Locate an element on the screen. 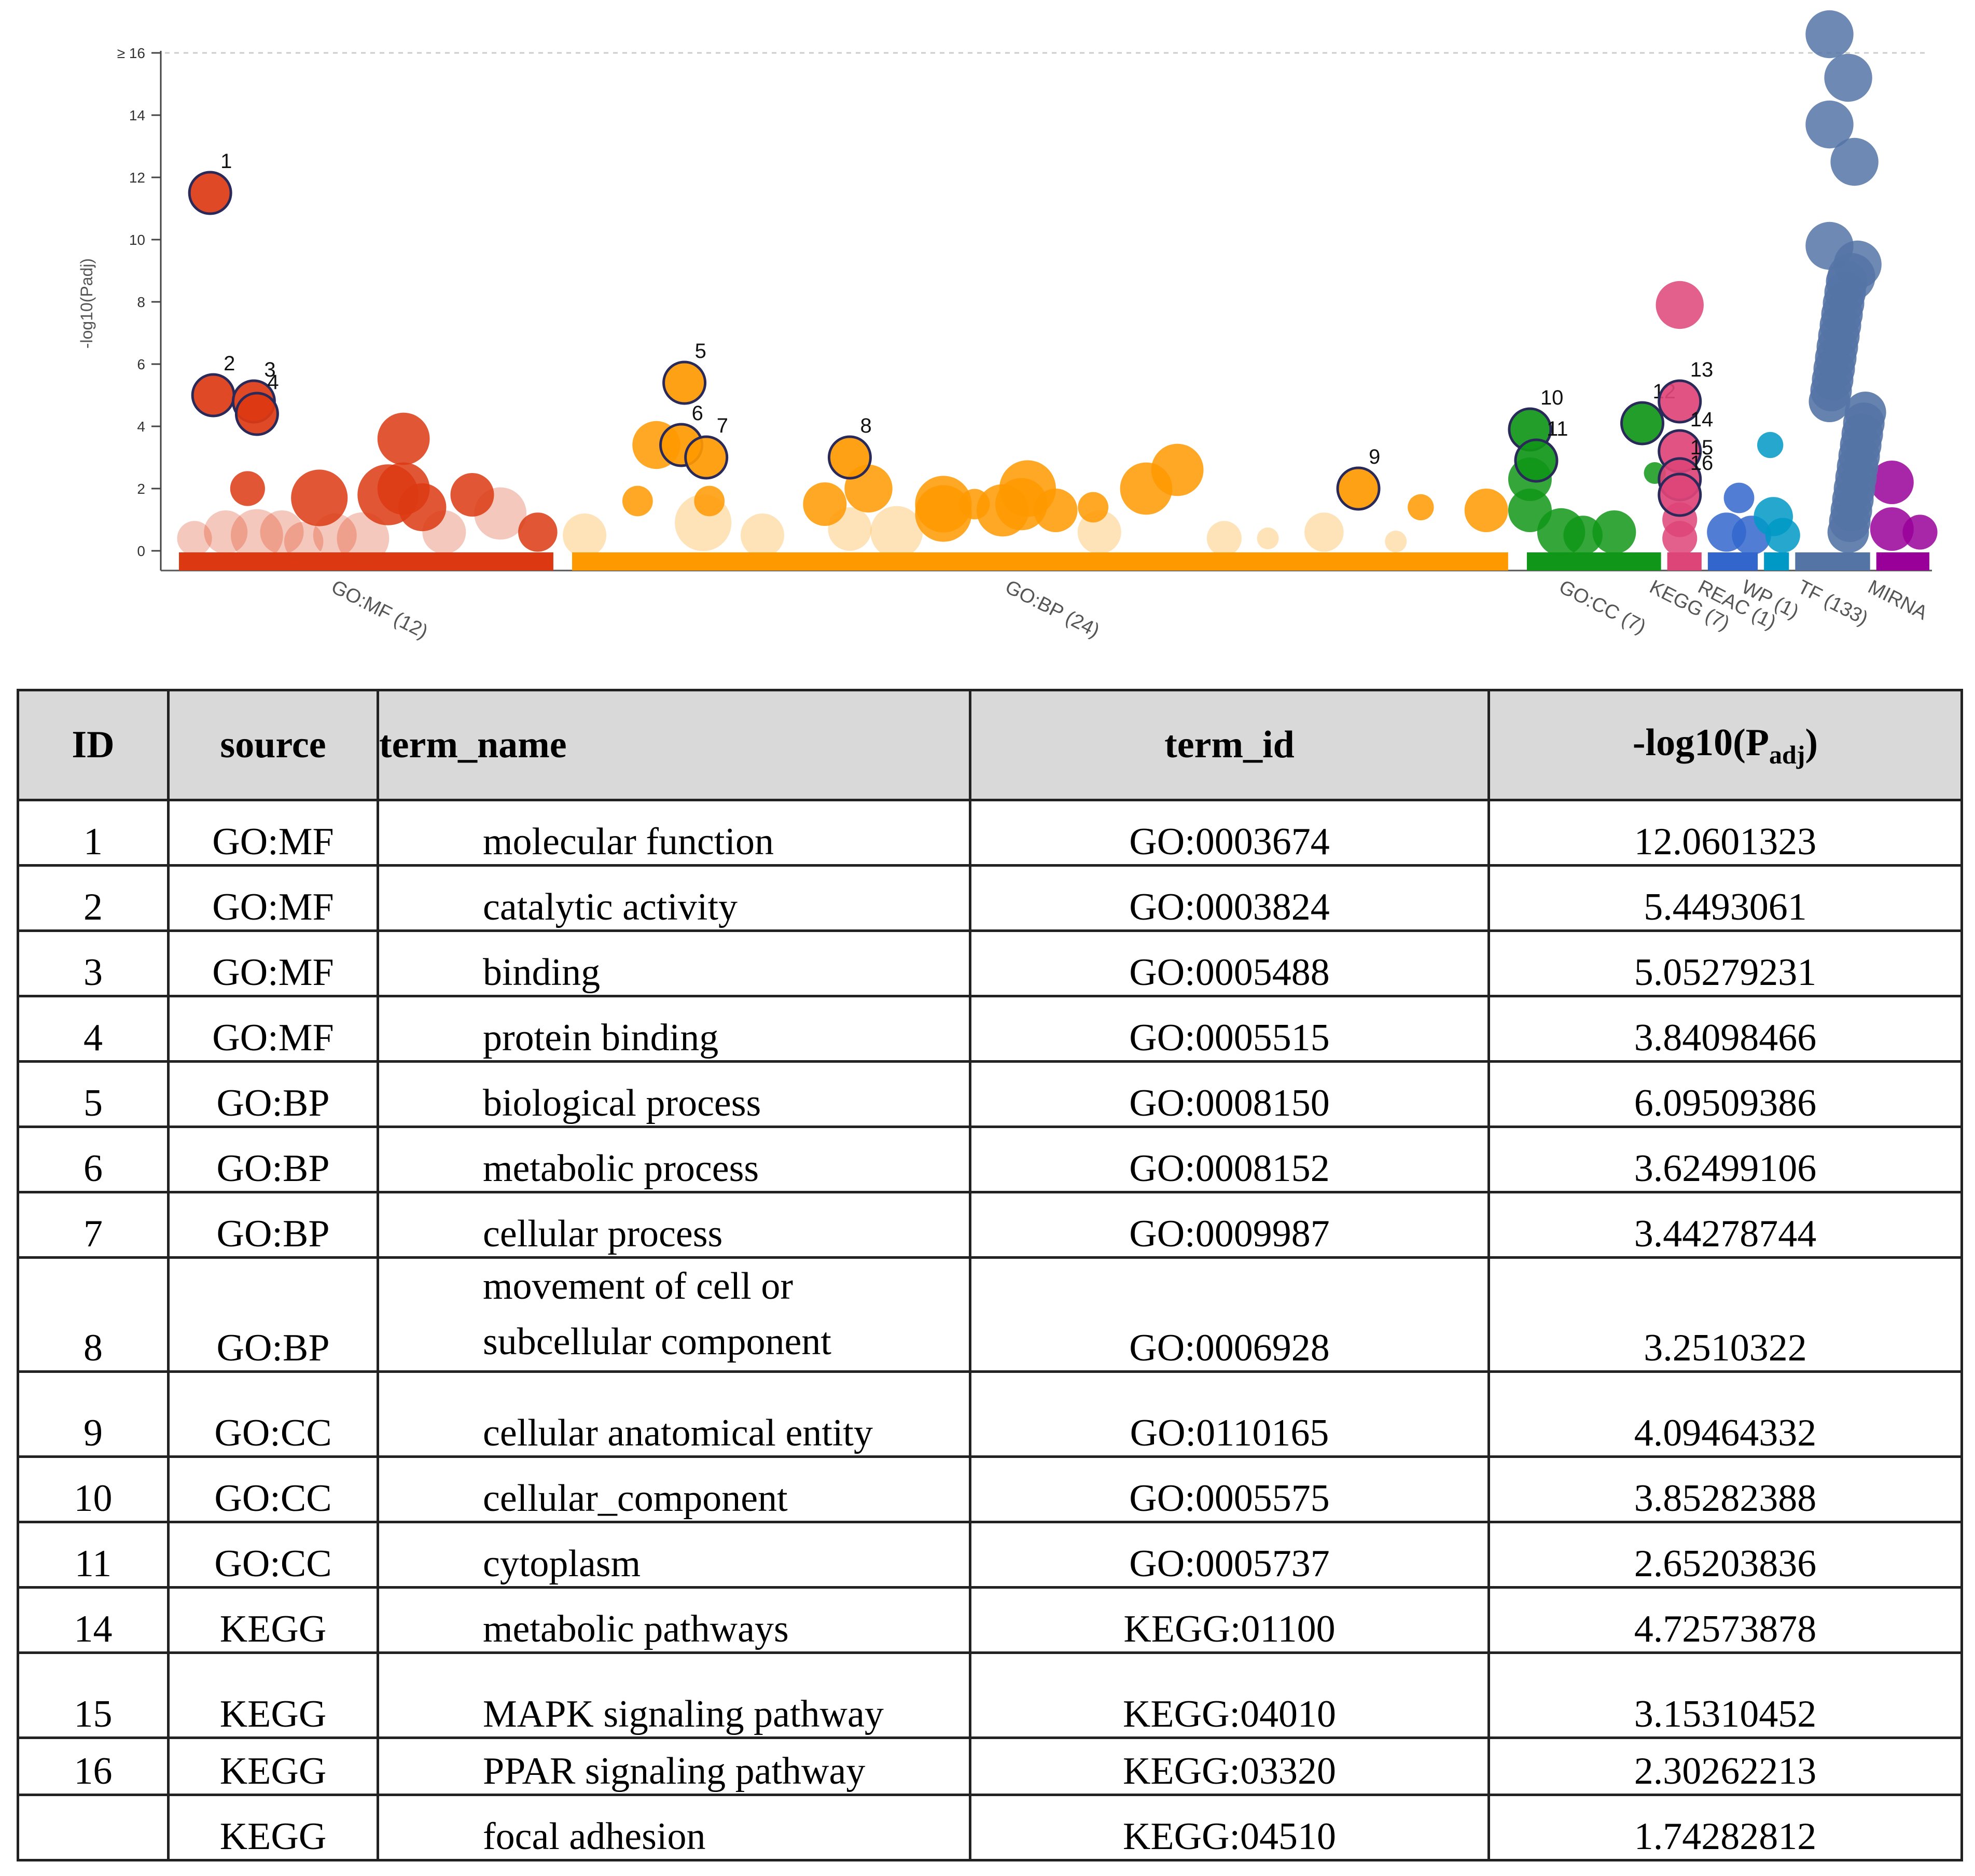  cell-value: 3.44278744 is located at coordinates (1725, 1225).